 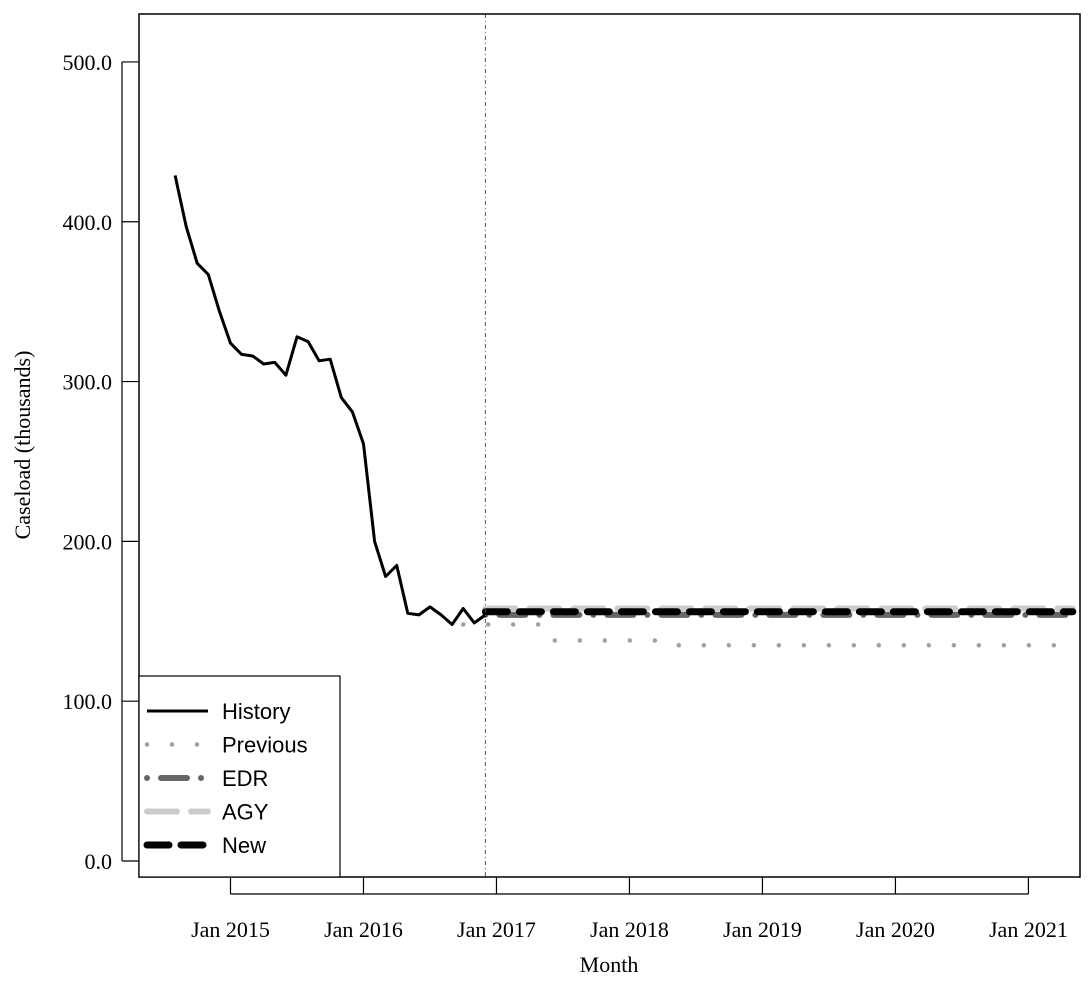 What do you see at coordinates (762, 929) in the screenshot?
I see `x-tick-label: Jan 2019` at bounding box center [762, 929].